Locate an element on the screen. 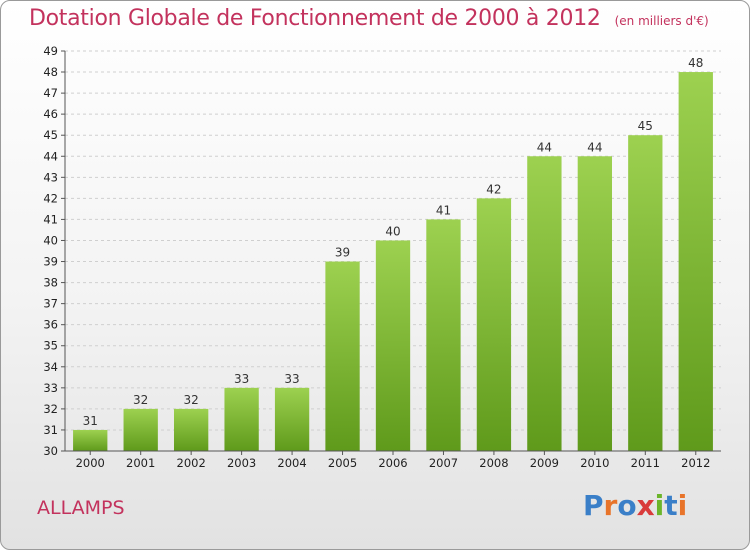  bar-2000 is located at coordinates (90, 440).